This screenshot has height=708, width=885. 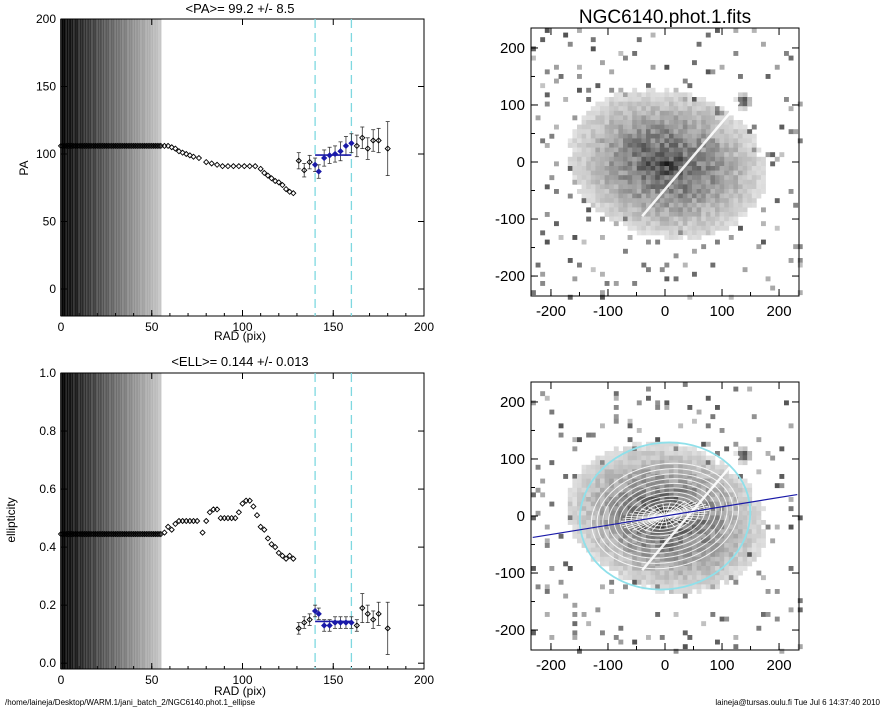 I want to click on fit-isophote, so click(x=665, y=516).